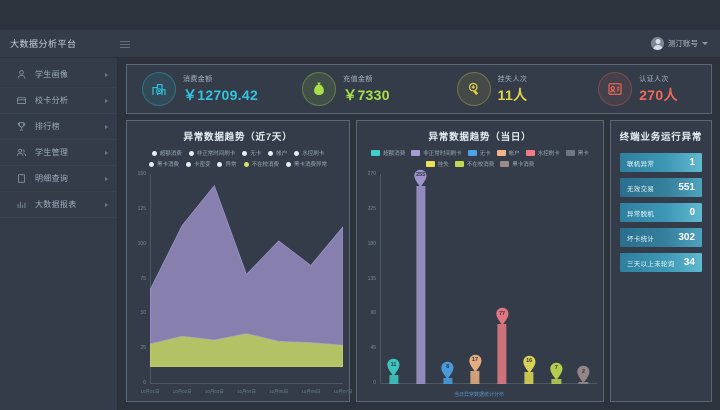  What do you see at coordinates (583, 154) in the screenshot?
I see `legend-label: 黑卡` at bounding box center [583, 154].